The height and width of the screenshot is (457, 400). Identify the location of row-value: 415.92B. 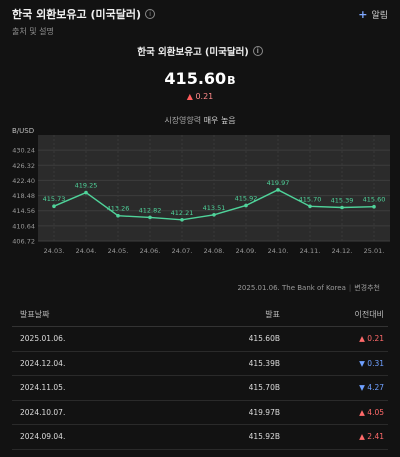
(264, 437).